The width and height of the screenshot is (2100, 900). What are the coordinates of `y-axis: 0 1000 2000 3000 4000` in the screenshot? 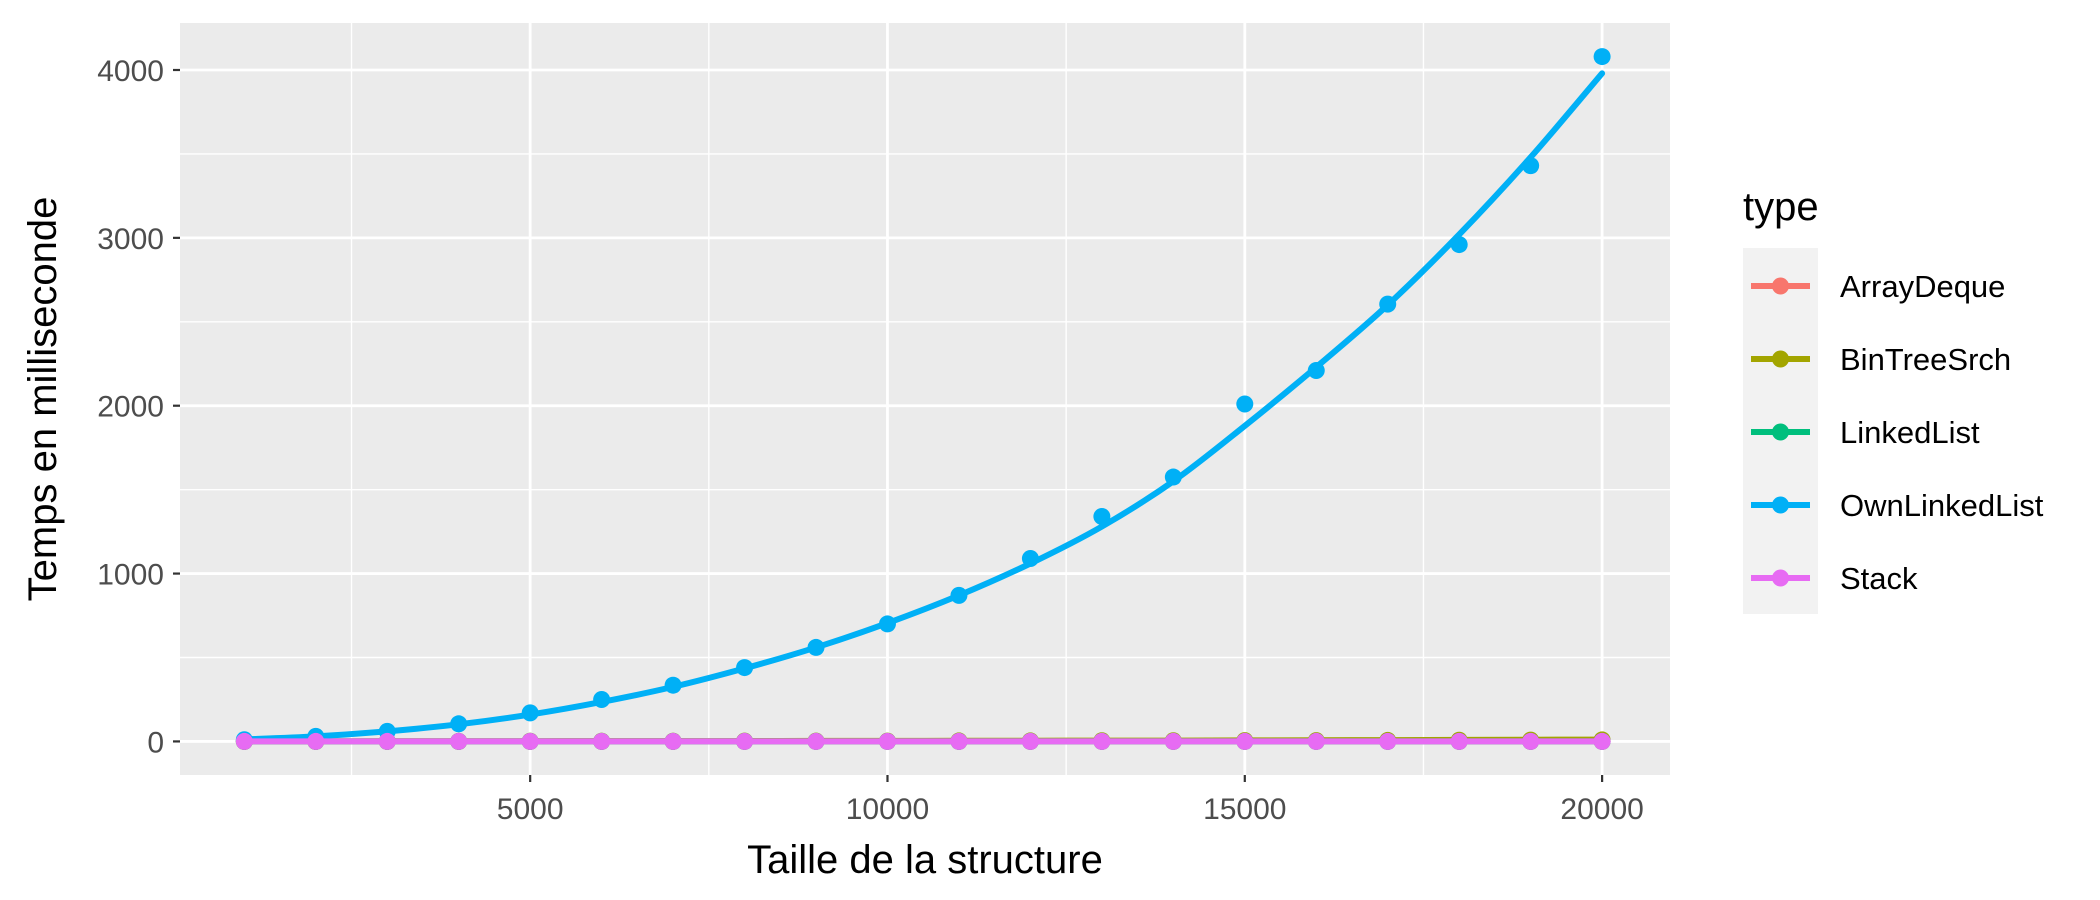 It's located at (138, 407).